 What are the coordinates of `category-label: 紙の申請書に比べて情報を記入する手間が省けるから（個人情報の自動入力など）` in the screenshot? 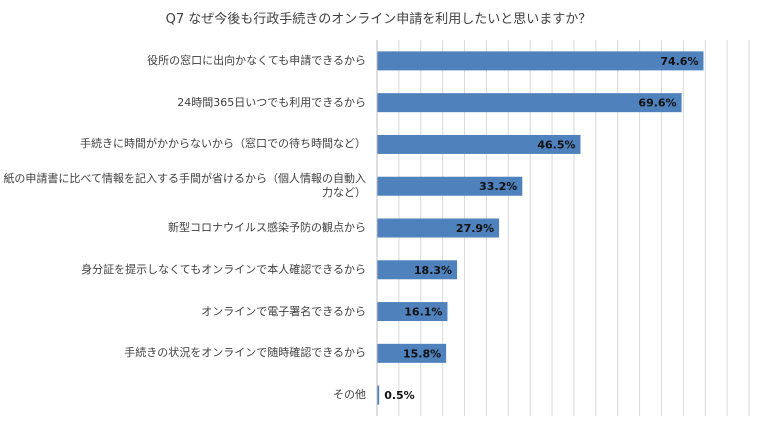 It's located at (184, 186).